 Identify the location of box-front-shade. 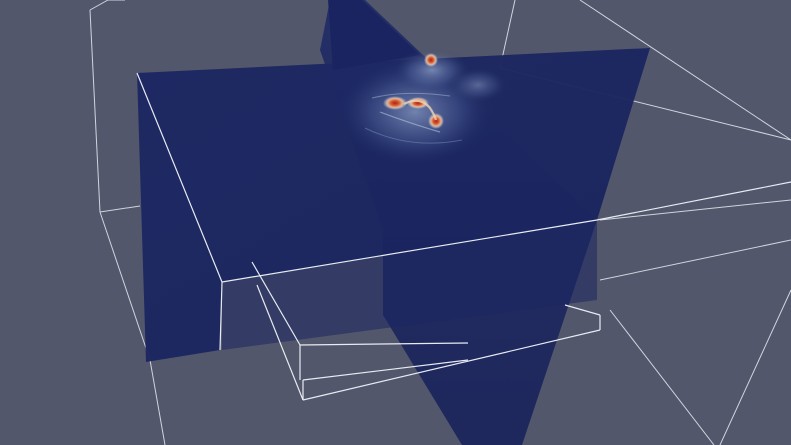
(409, 285).